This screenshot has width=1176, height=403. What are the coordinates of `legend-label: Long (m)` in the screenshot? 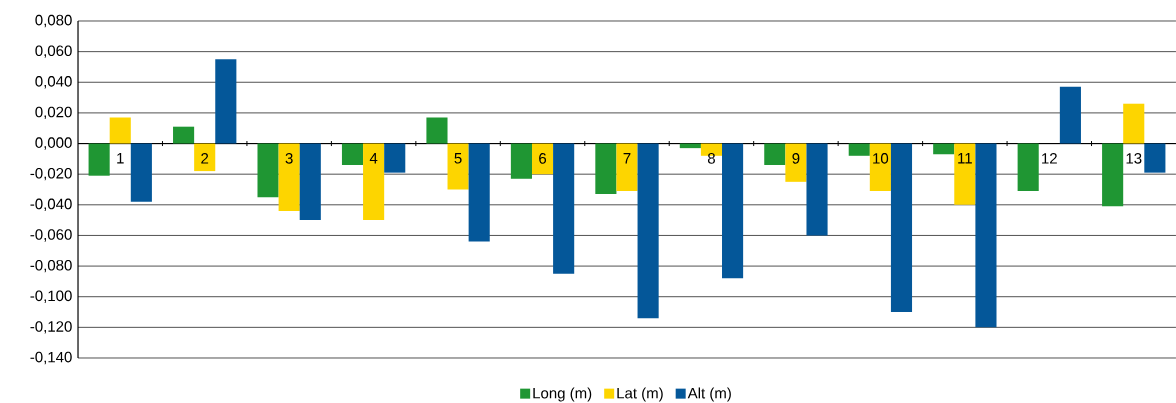 It's located at (562, 394).